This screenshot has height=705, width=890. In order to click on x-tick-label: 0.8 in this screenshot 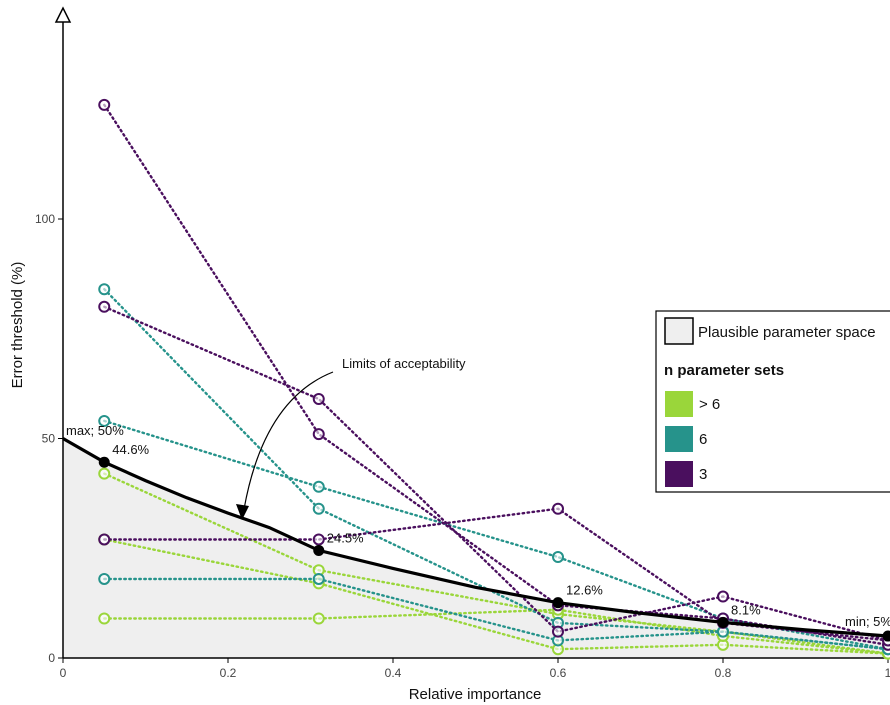, I will do `click(723, 673)`.